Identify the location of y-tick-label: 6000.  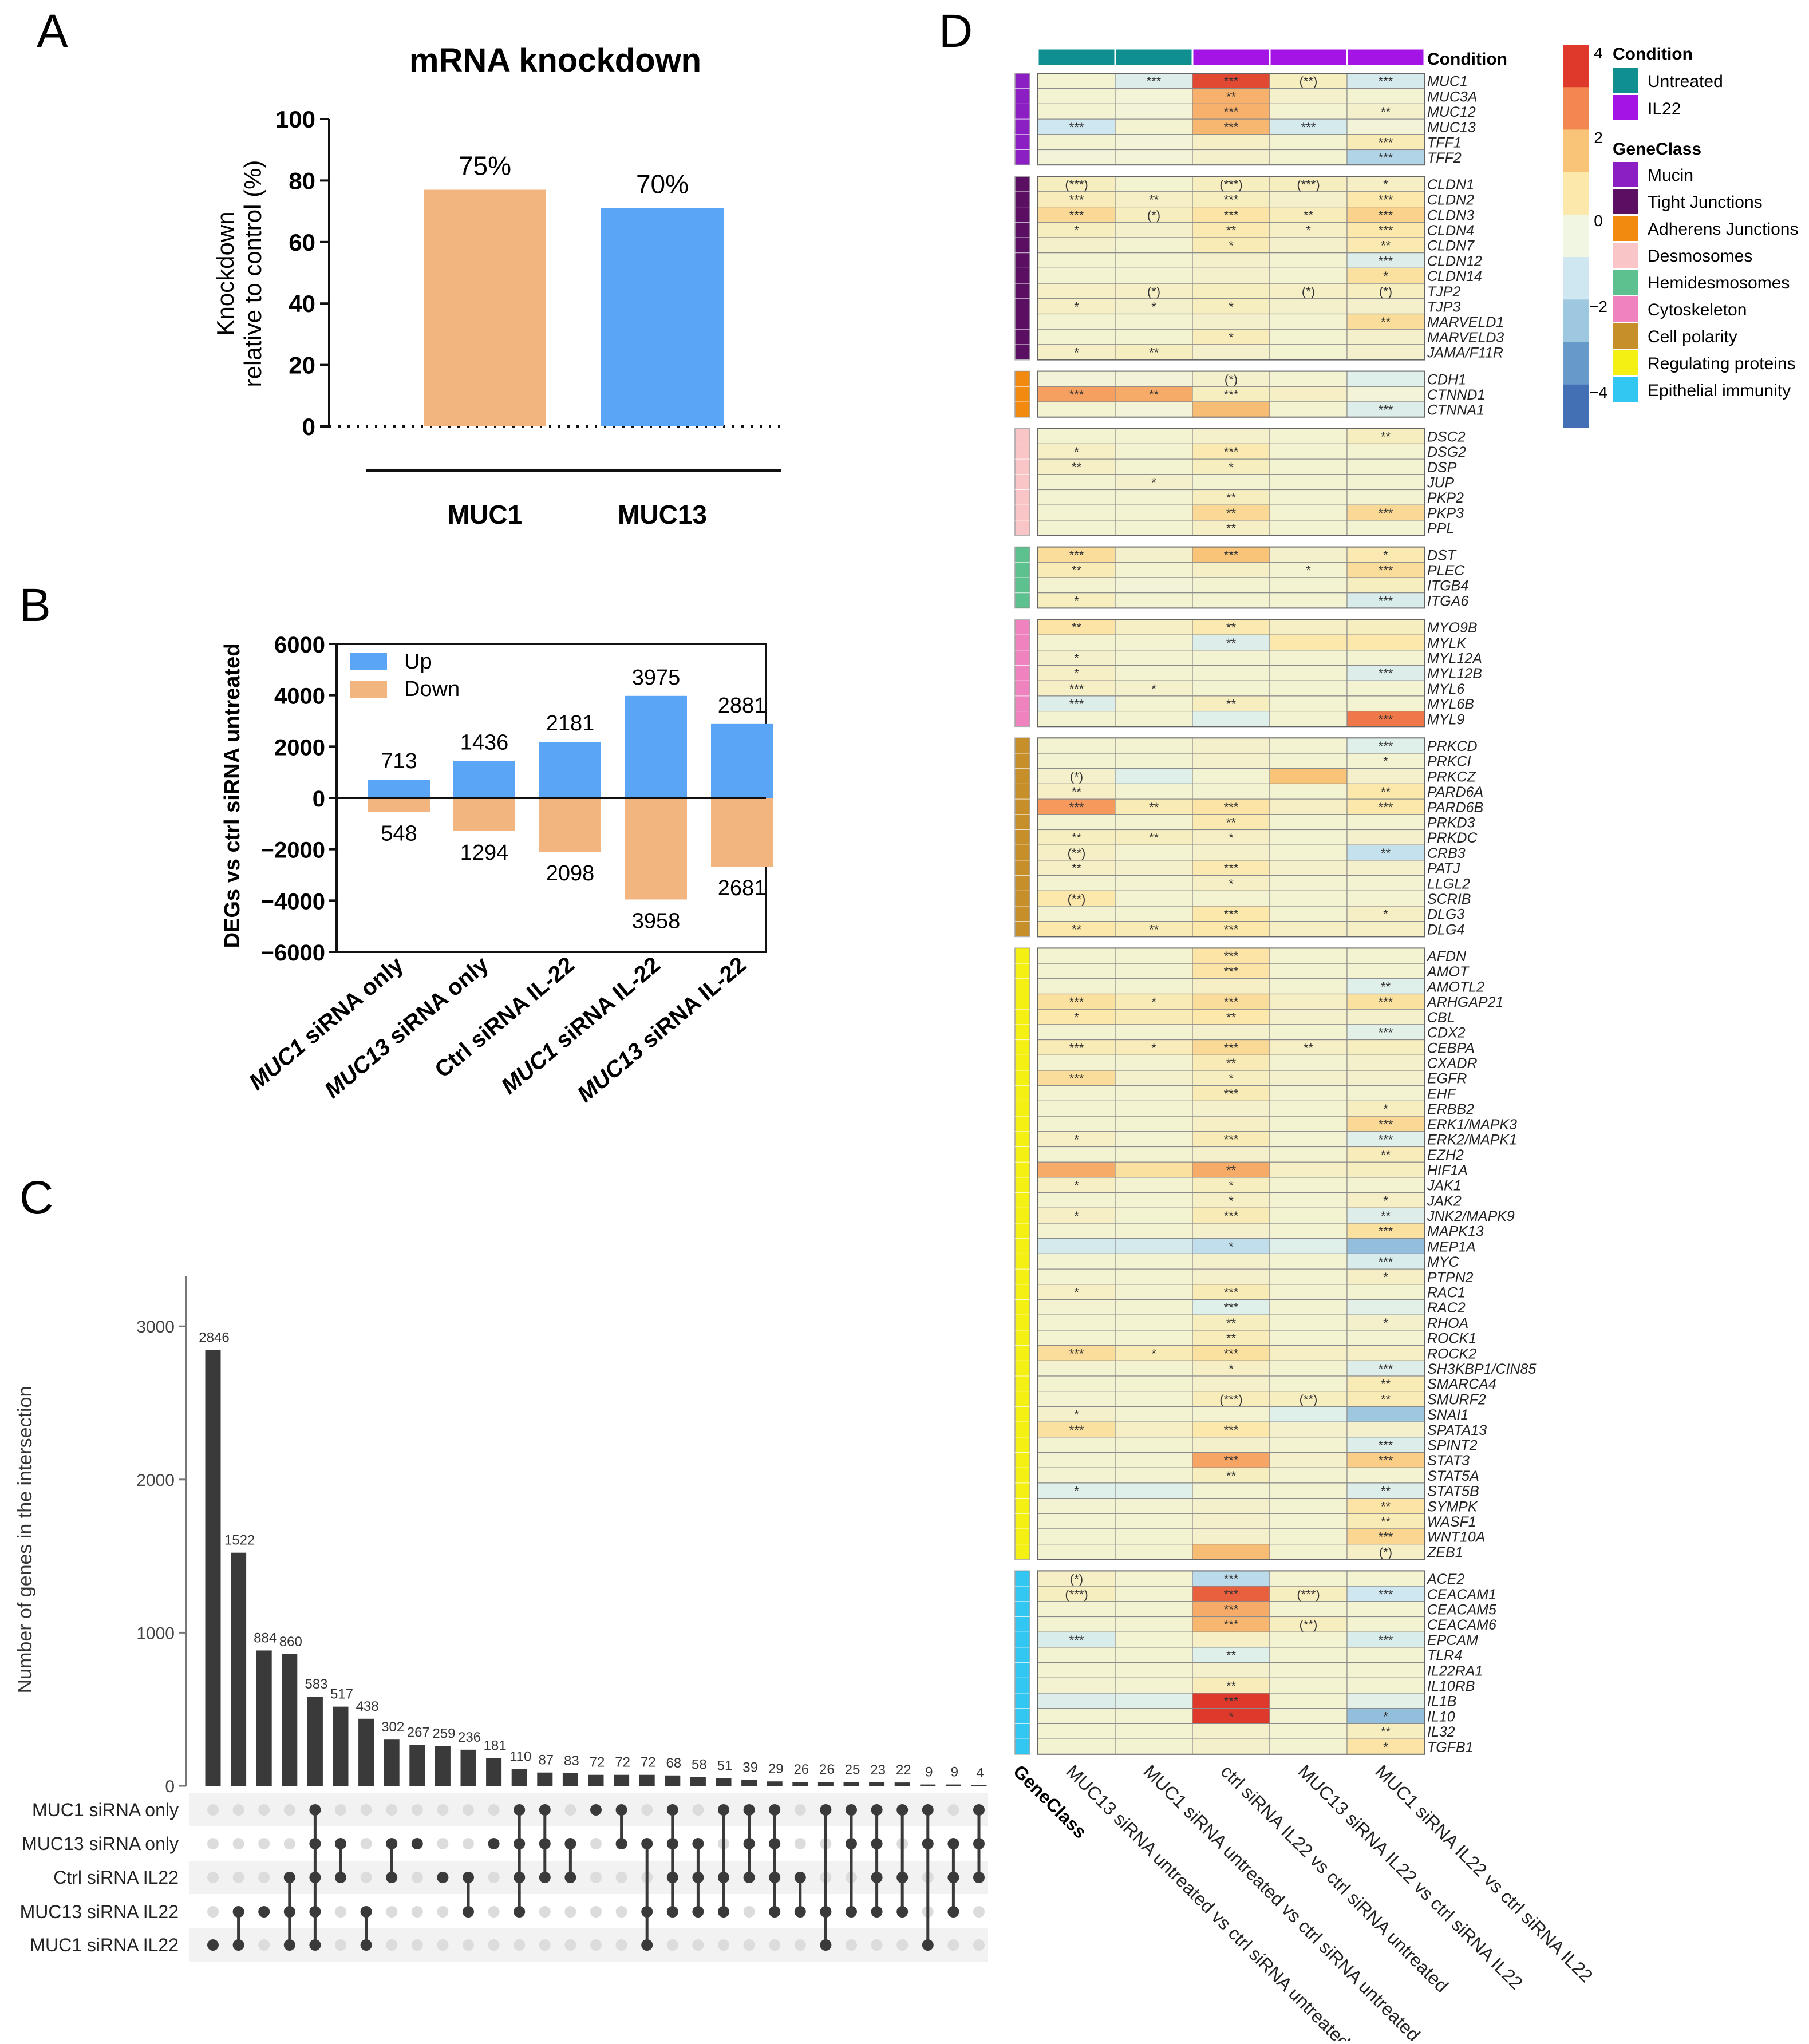
(300, 645).